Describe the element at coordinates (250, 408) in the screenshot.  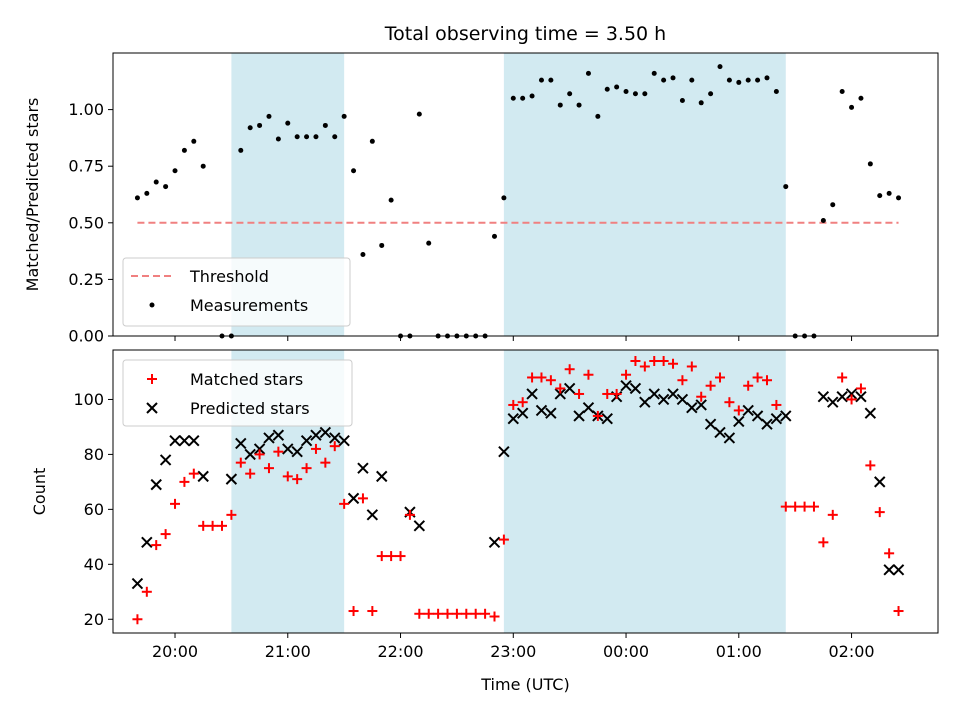
I see `legend-predicted-label: Predicted stars` at that location.